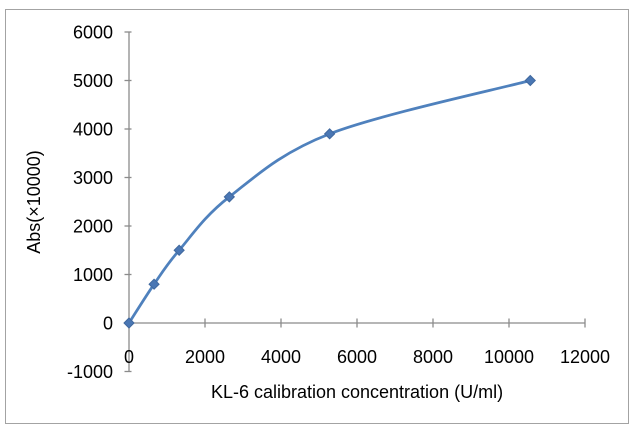 The image size is (634, 435). I want to click on y-tick-label: 4000, so click(93, 130).